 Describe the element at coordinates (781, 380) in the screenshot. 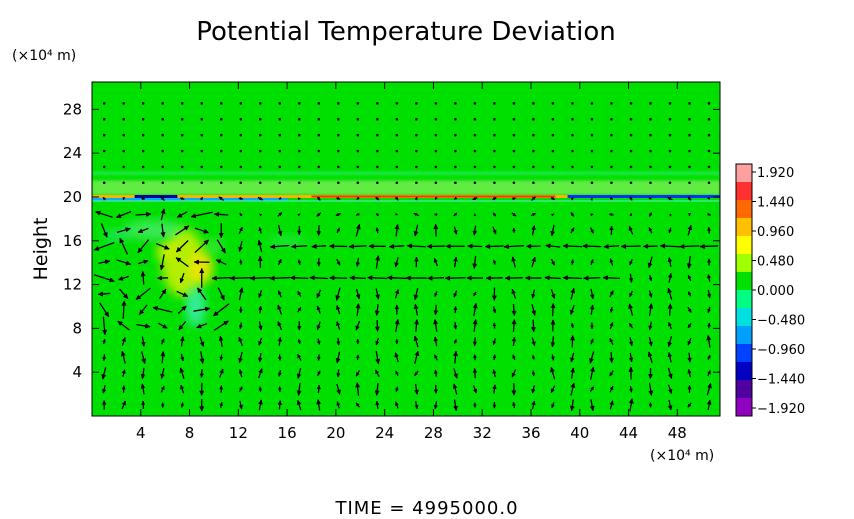

I see `colorbar-tick-label: −1.440` at that location.